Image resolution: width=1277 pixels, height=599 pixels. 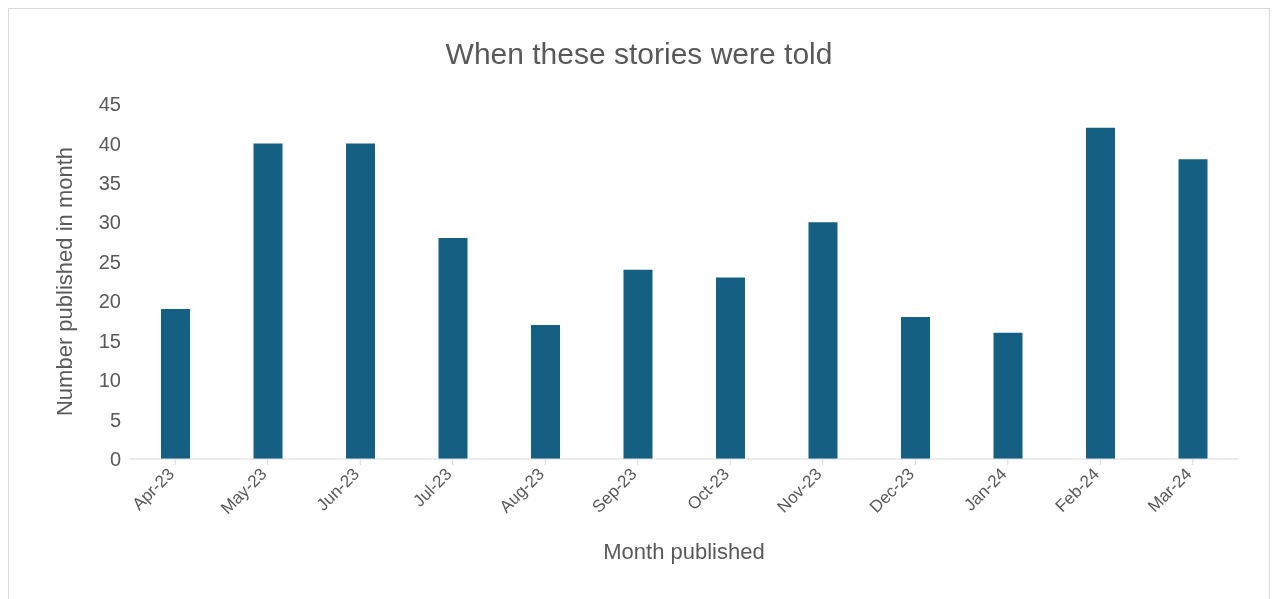 I want to click on y-tick-label: 5, so click(x=115, y=419).